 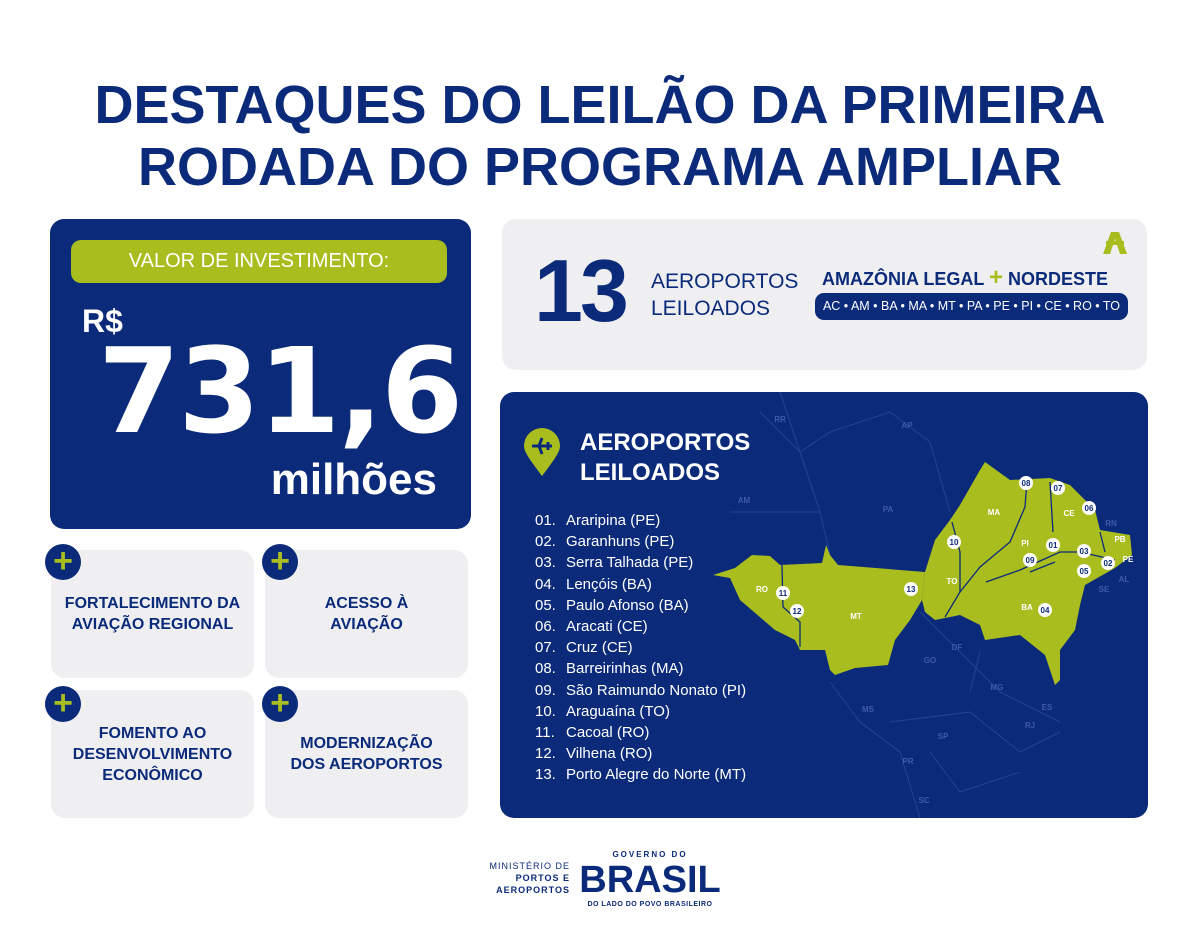 I want to click on state-label: PE, so click(x=1128, y=559).